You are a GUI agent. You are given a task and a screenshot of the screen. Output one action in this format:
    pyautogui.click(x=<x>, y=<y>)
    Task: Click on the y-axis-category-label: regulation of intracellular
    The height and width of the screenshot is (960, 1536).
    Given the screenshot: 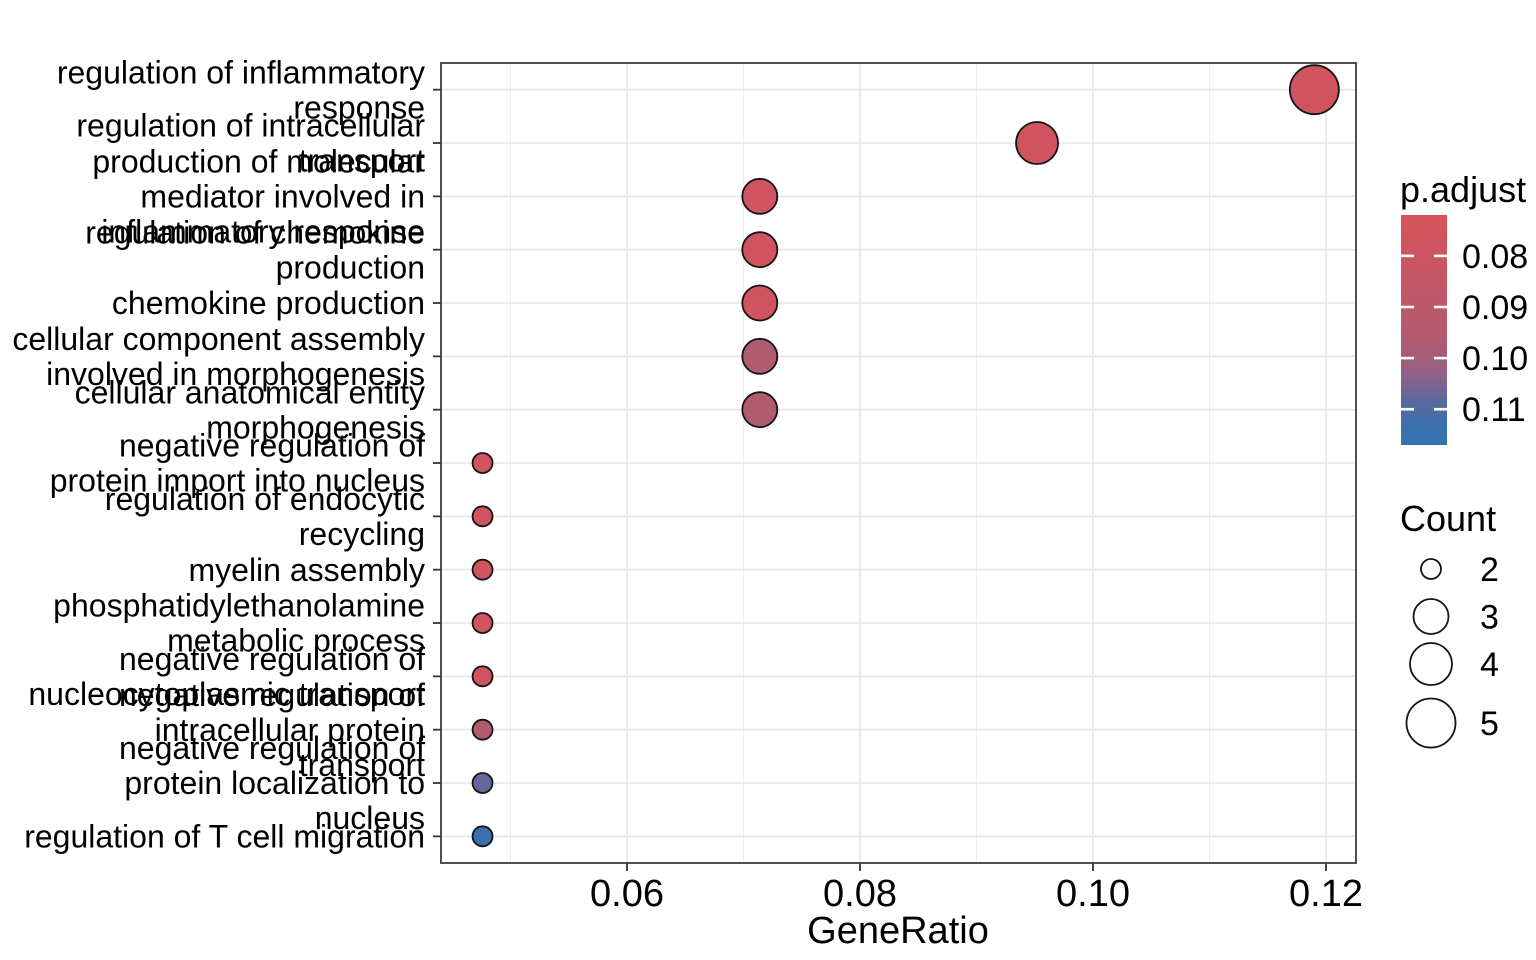 What is the action you would take?
    pyautogui.click(x=250, y=126)
    